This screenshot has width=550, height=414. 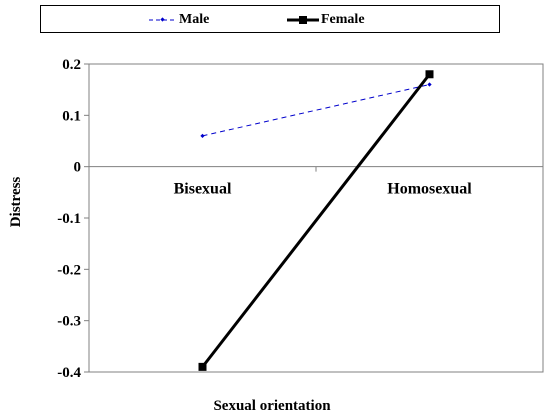 I want to click on y-axis-ticks: 0.2 0.1 0 -0.1 -0.2 -0.3 -0.4, so click(x=73, y=219).